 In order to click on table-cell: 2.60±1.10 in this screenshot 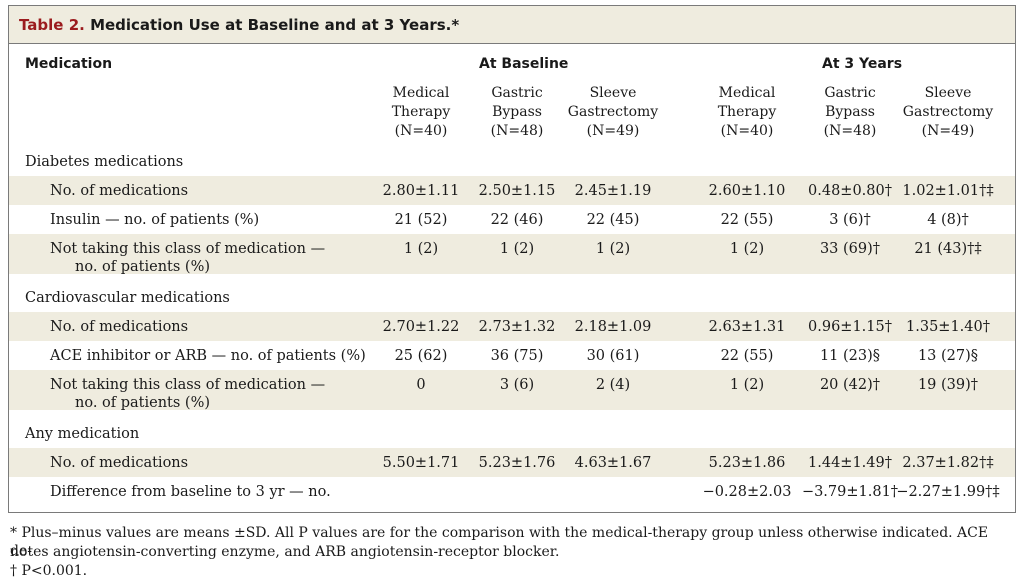, I will do `click(747, 191)`.